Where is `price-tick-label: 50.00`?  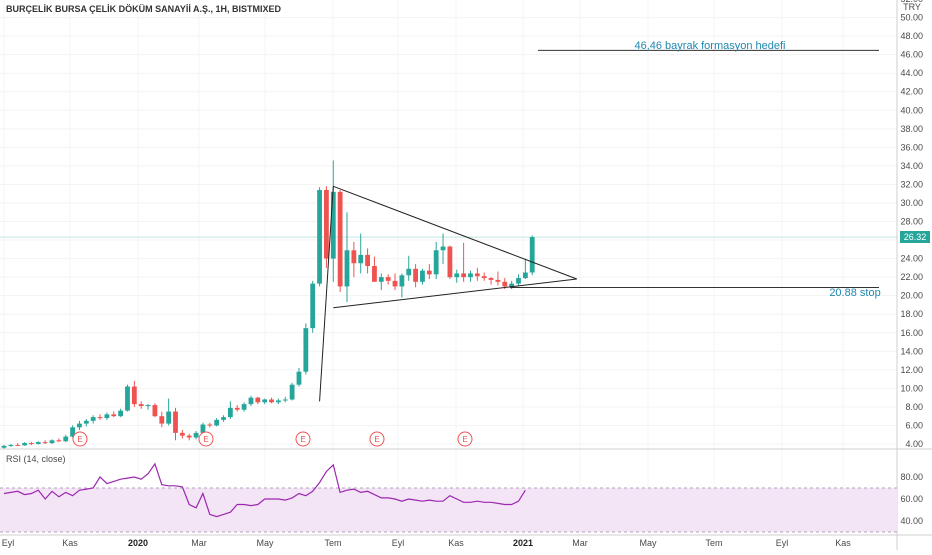 price-tick-label: 50.00 is located at coordinates (911, 18).